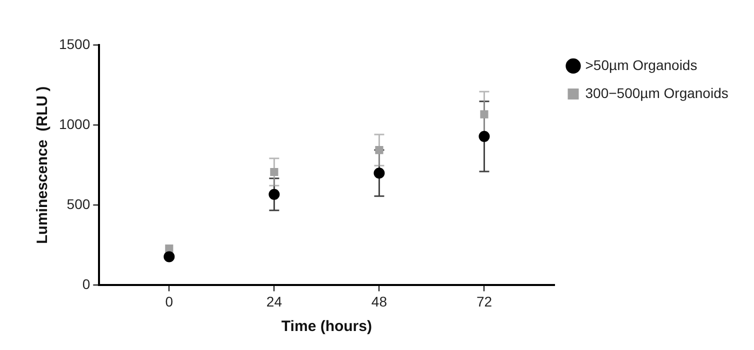 This screenshot has height=350, width=754. Describe the element at coordinates (74, 124) in the screenshot. I see `y-tick-label: 1000` at that location.